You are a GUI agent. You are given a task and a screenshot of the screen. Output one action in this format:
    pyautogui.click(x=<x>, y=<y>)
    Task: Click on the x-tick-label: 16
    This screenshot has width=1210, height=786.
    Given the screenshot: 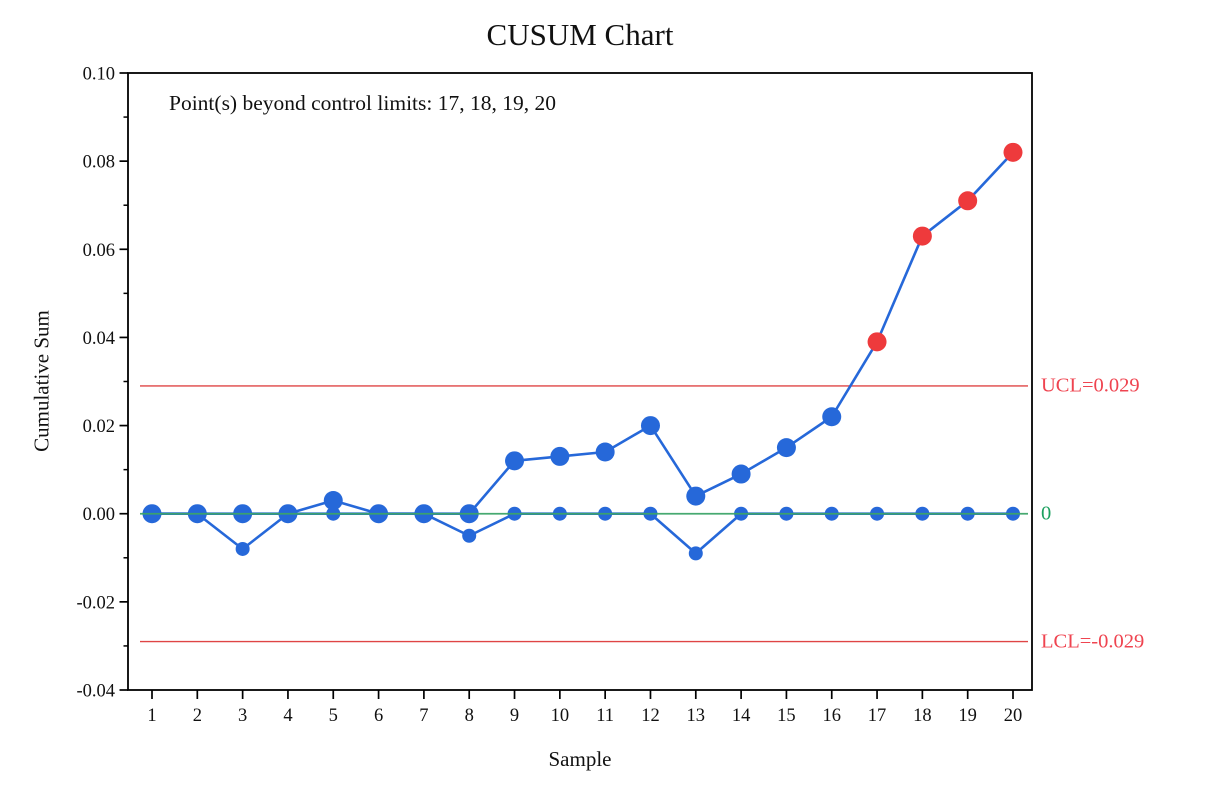 What is the action you would take?
    pyautogui.click(x=831, y=716)
    